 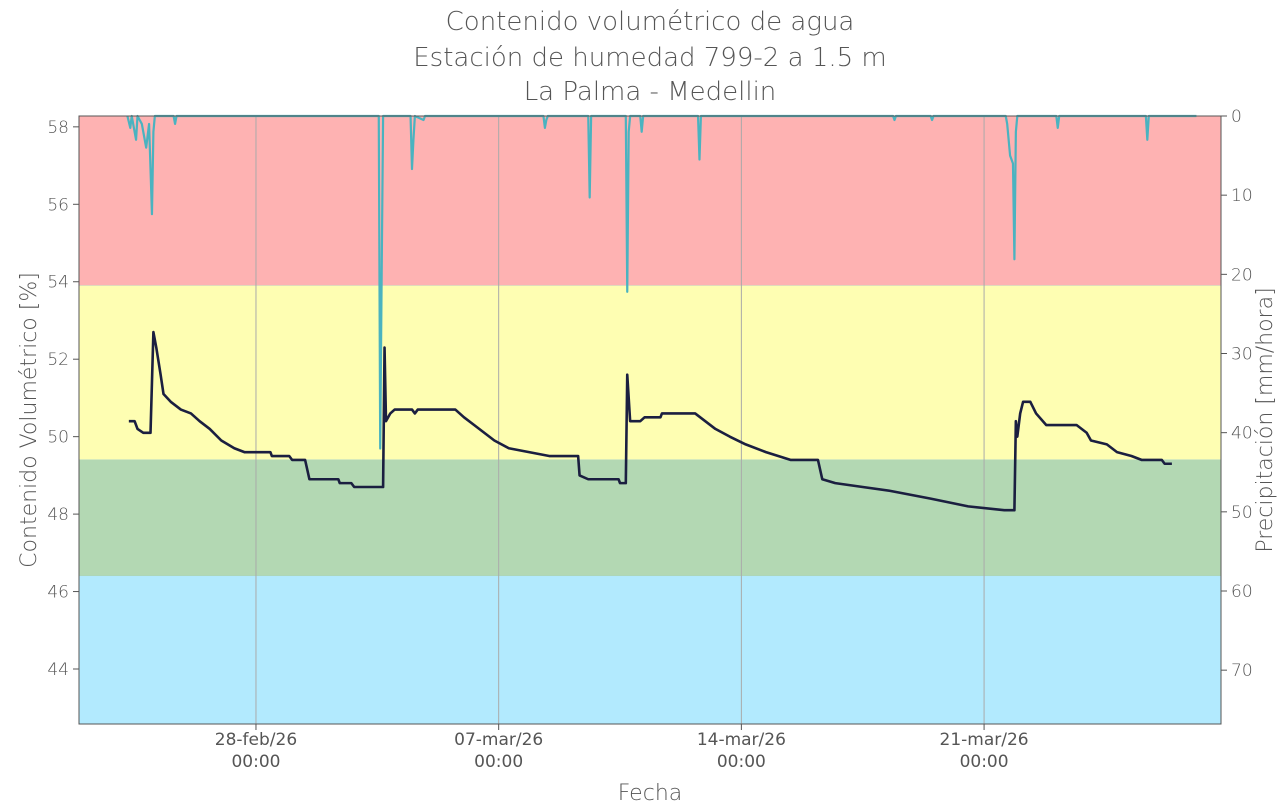 What do you see at coordinates (58, 128) in the screenshot?
I see `y-tick-label: 58` at bounding box center [58, 128].